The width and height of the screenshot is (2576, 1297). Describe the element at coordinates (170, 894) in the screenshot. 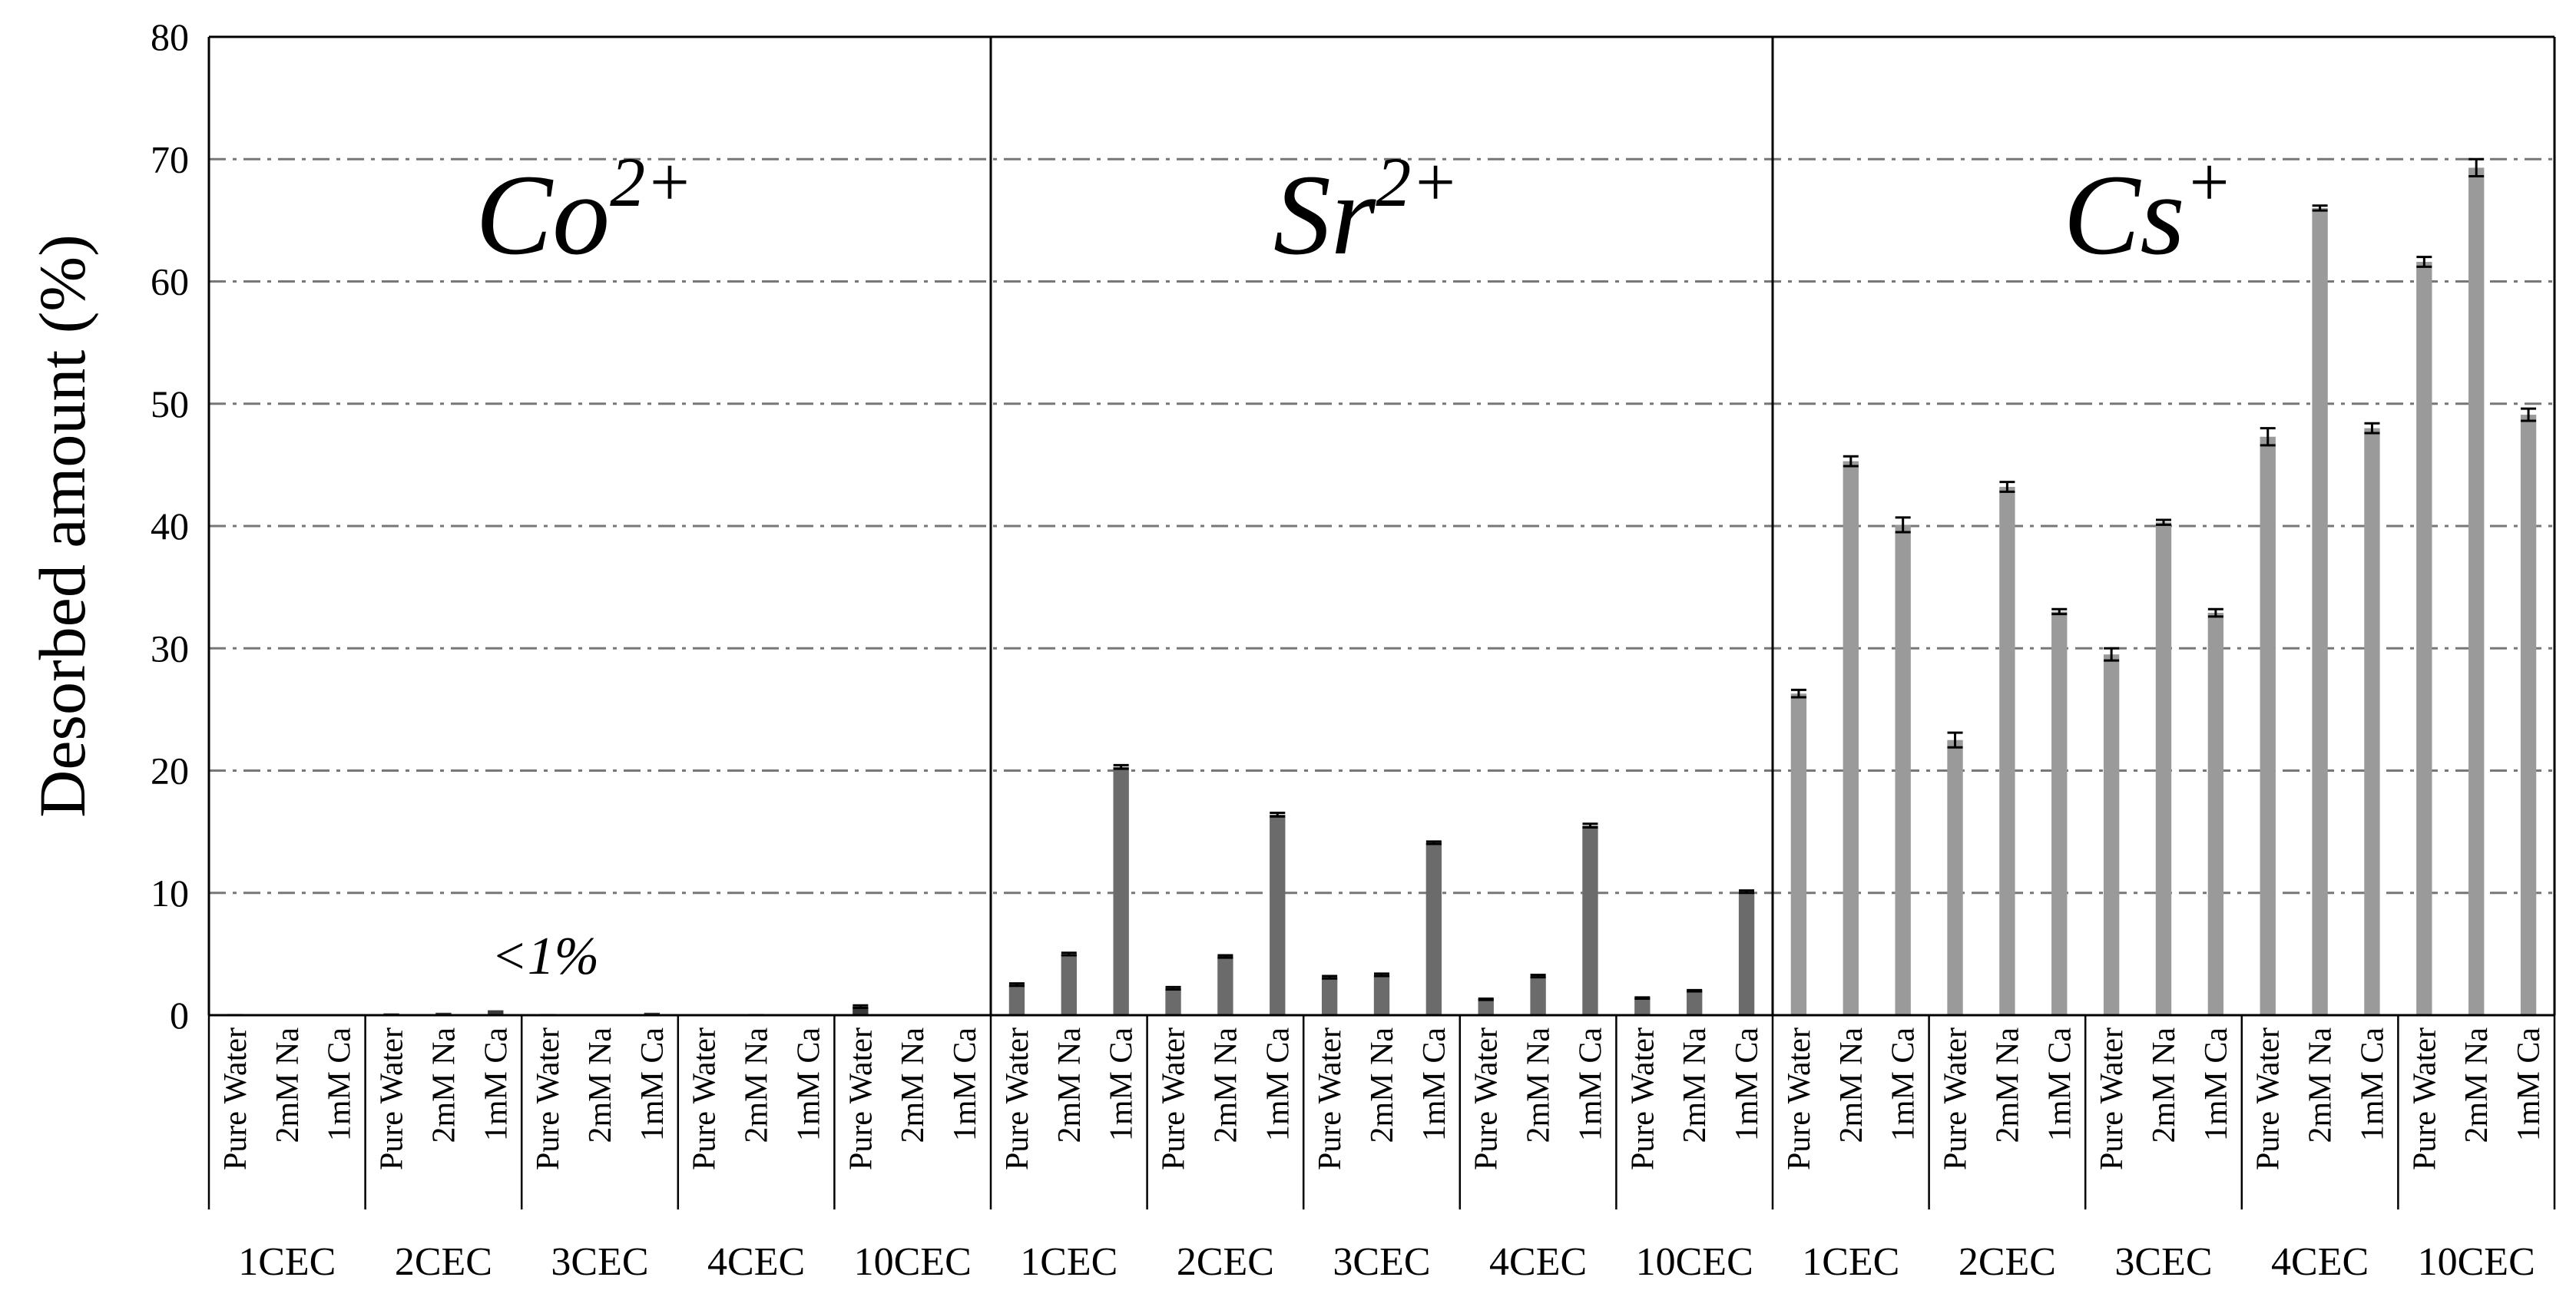

I see `y-tick-label: 10` at that location.